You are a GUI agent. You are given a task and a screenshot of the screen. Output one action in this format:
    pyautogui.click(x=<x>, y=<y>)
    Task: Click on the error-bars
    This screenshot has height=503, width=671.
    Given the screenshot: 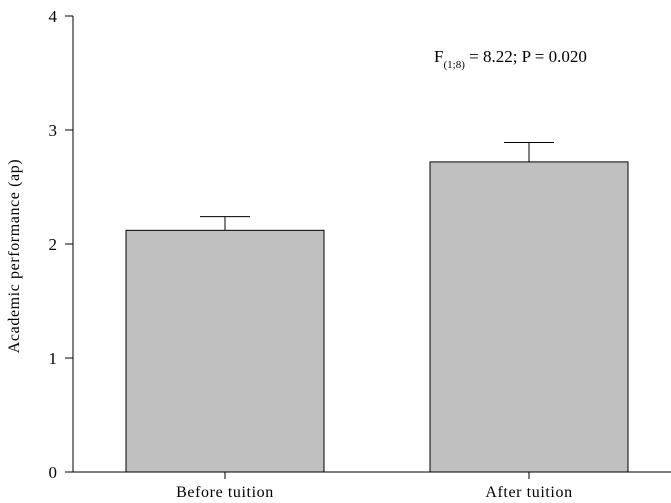 What is the action you would take?
    pyautogui.click(x=377, y=186)
    